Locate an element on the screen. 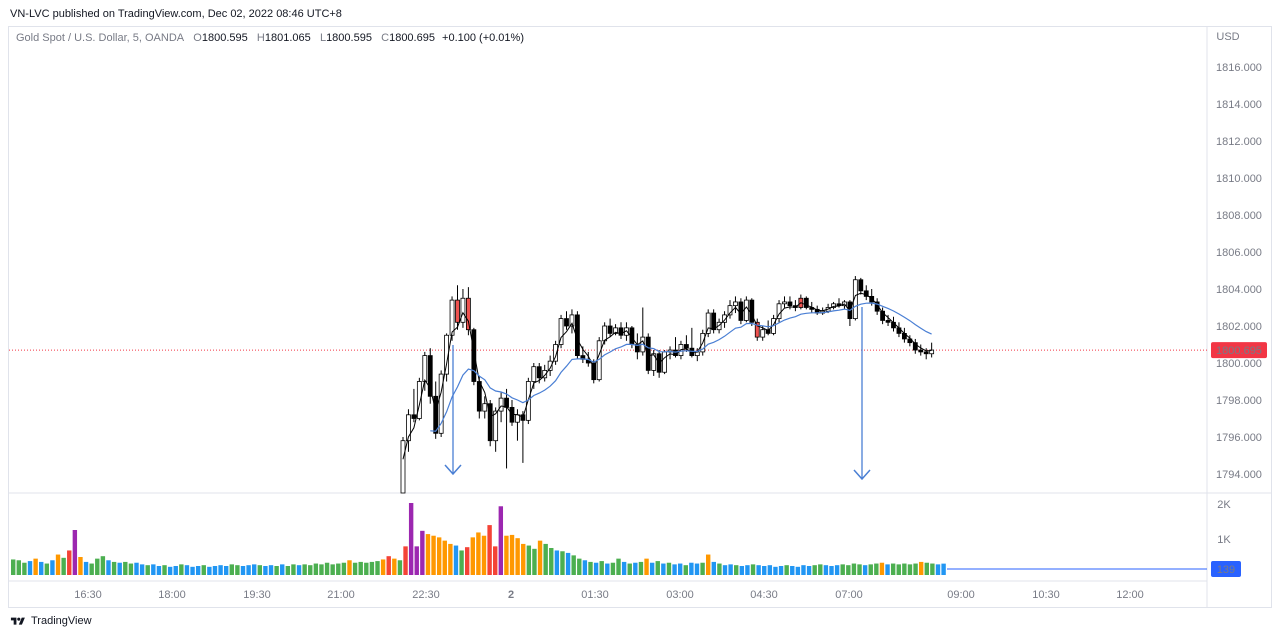  close-label: C is located at coordinates (385, 38).